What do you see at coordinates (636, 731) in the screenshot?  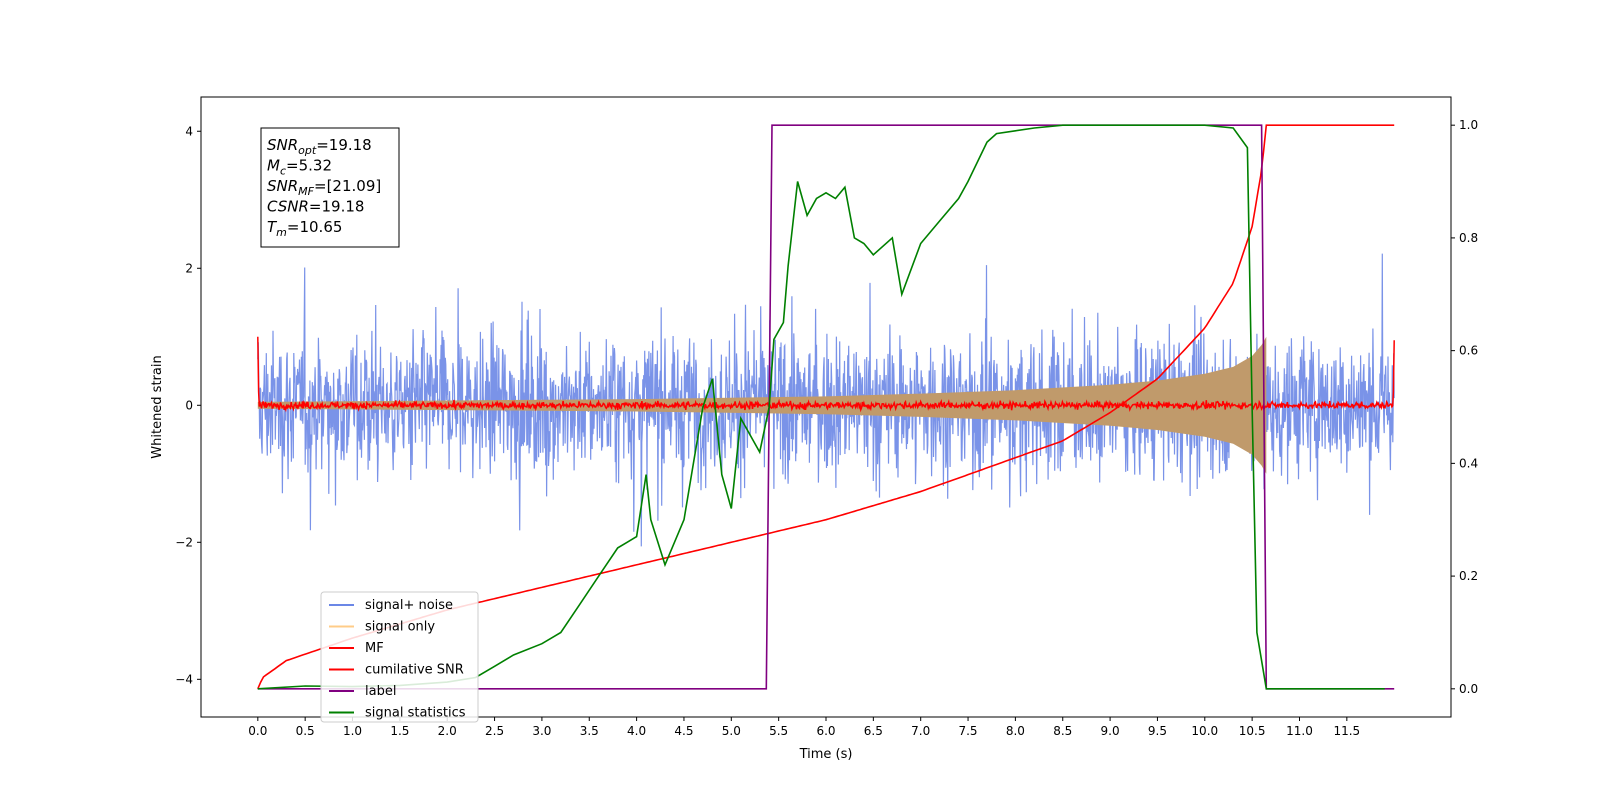 I see `x-tick-label: 4.0` at bounding box center [636, 731].